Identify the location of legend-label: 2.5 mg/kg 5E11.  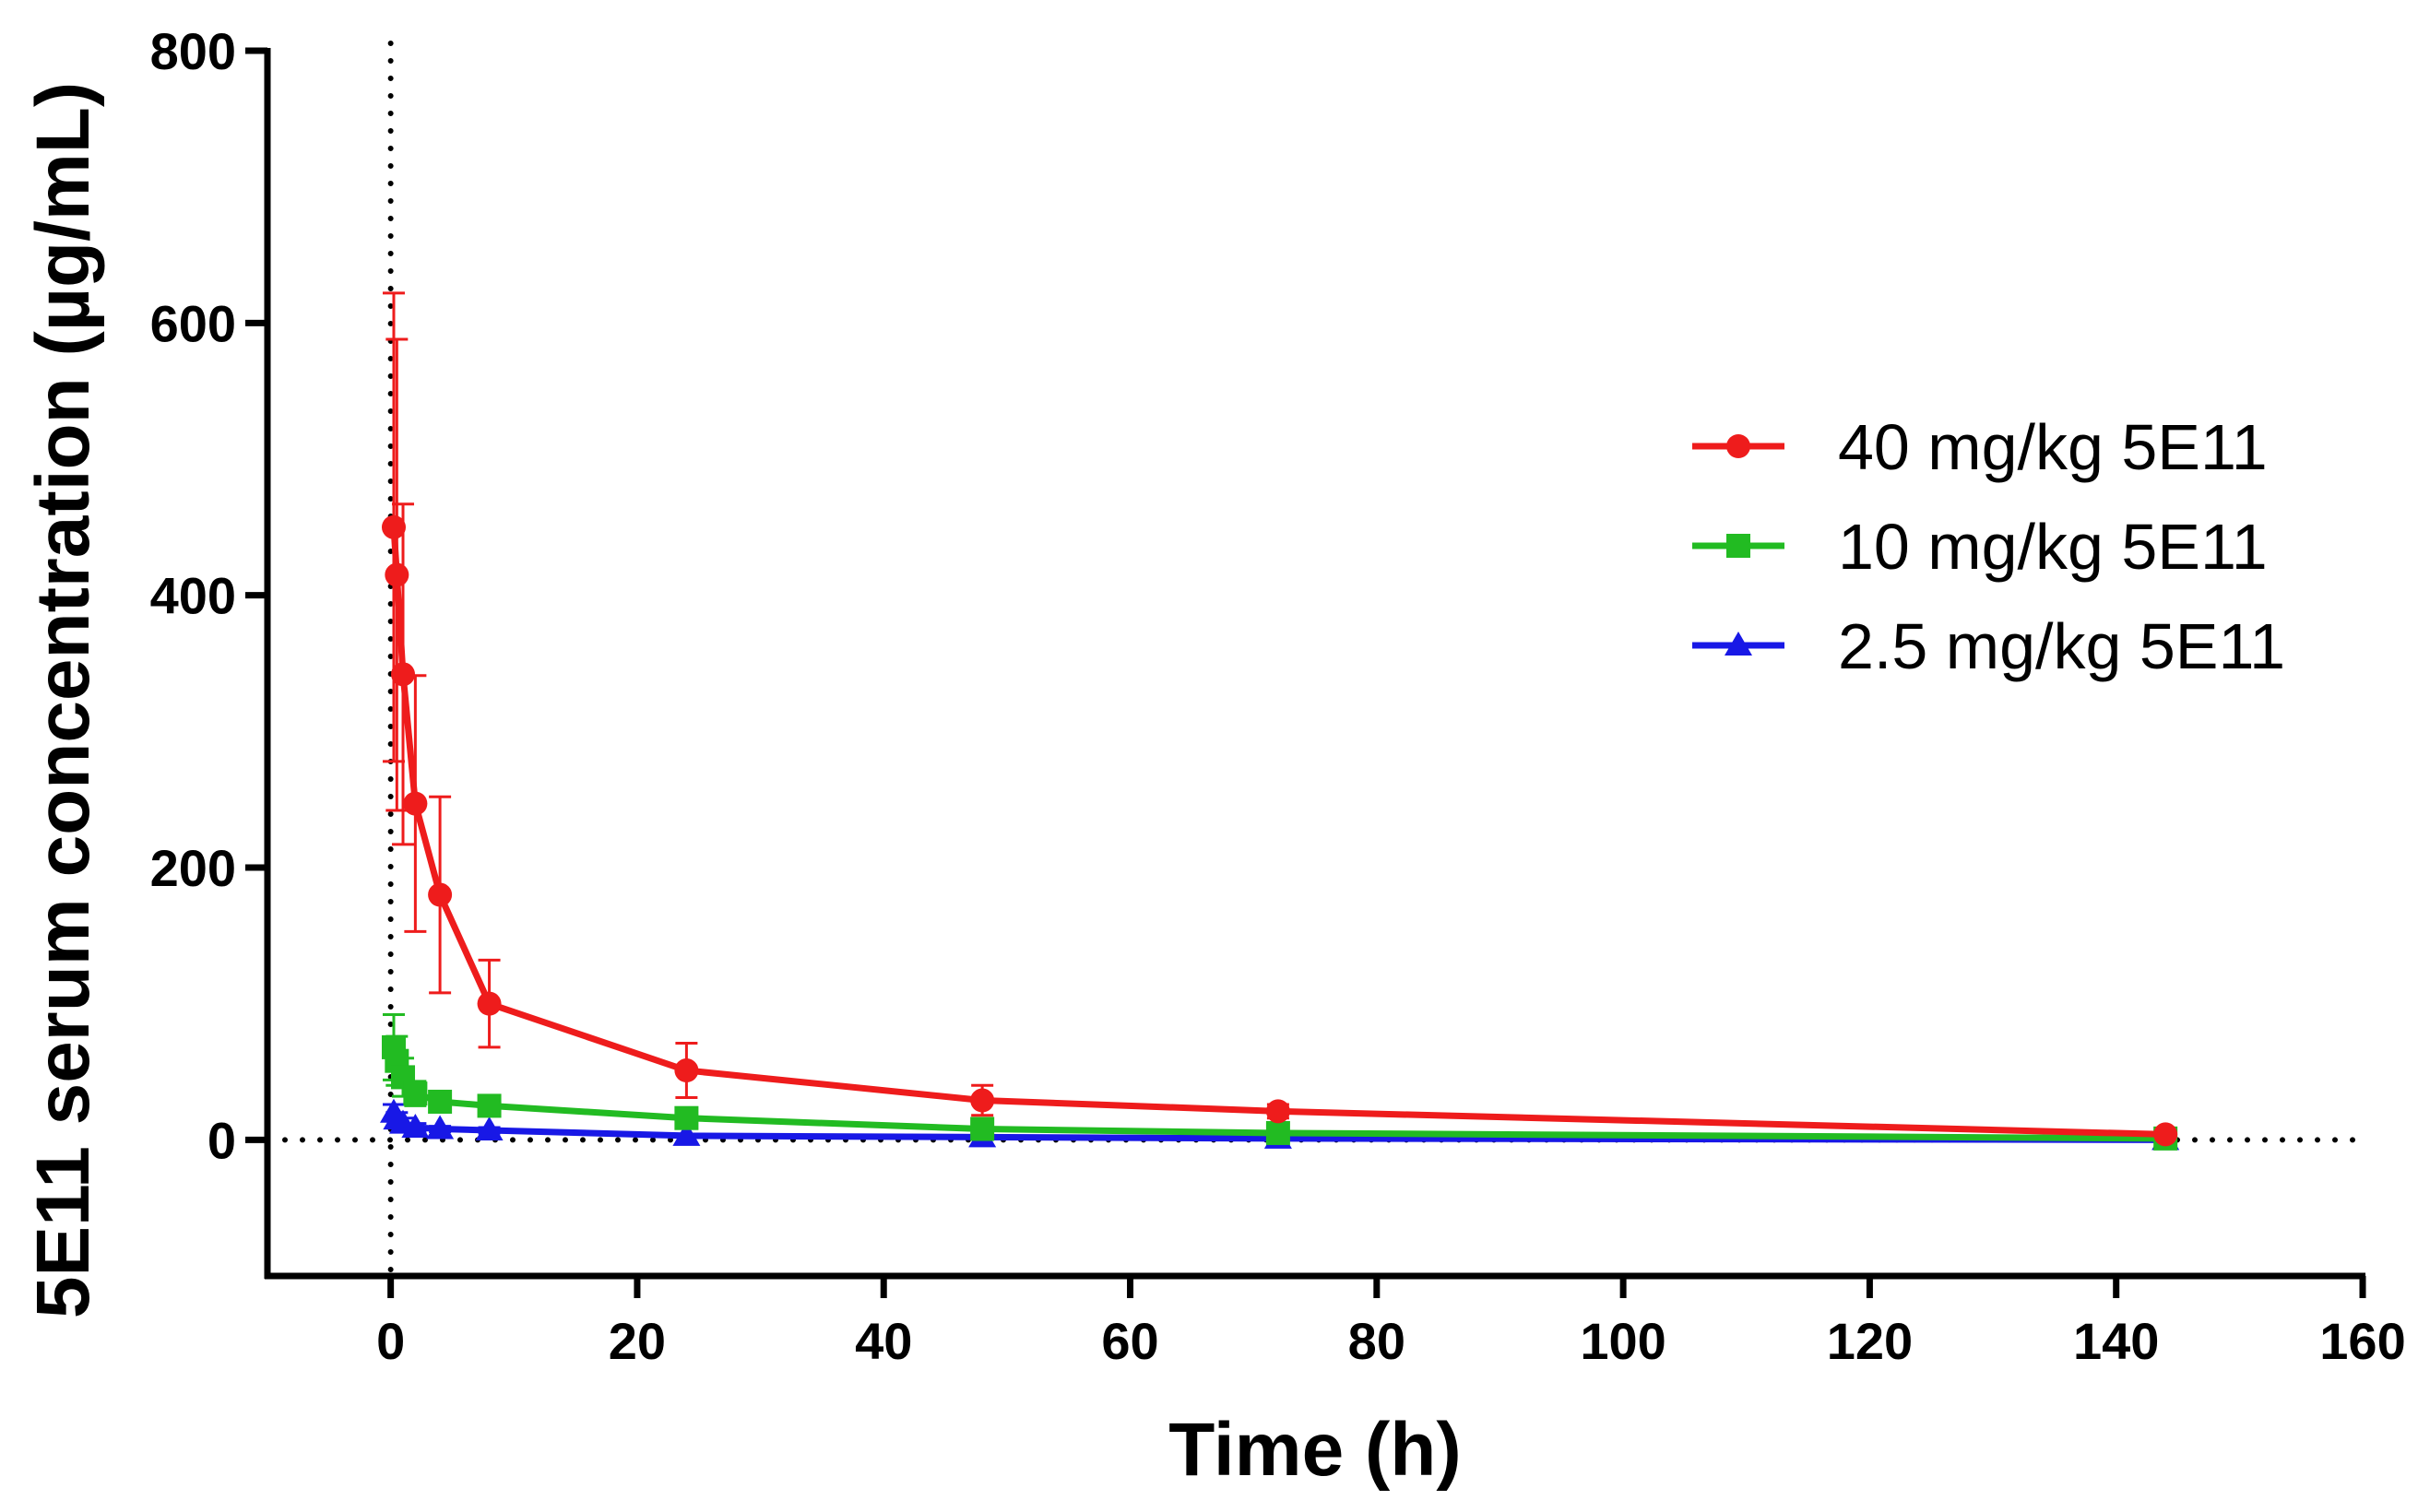
(2061, 646).